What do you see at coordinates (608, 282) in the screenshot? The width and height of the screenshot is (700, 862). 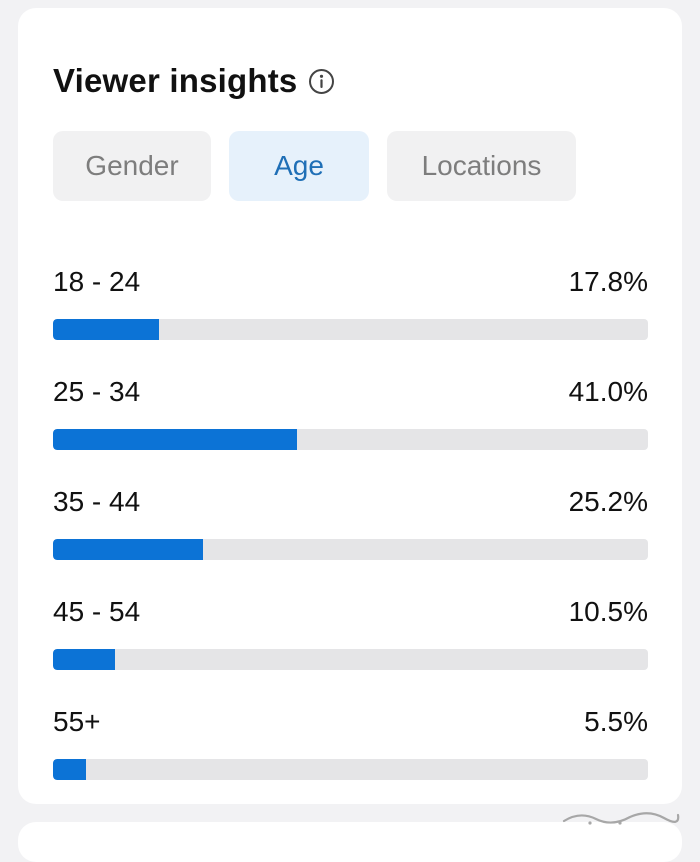 I see `age-percent-label: 17.8%` at bounding box center [608, 282].